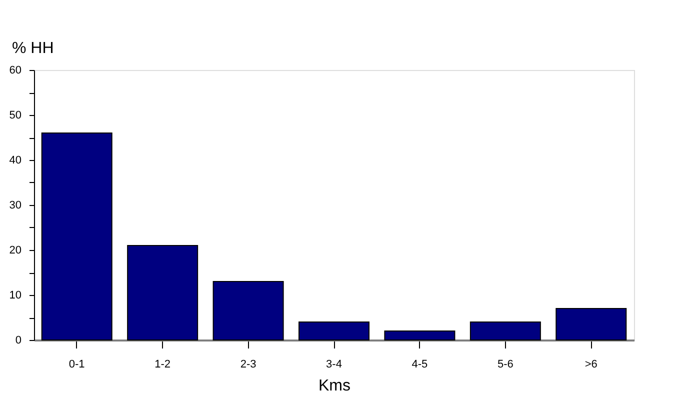  Describe the element at coordinates (76, 364) in the screenshot. I see `x-tick-label: 0-1` at that location.